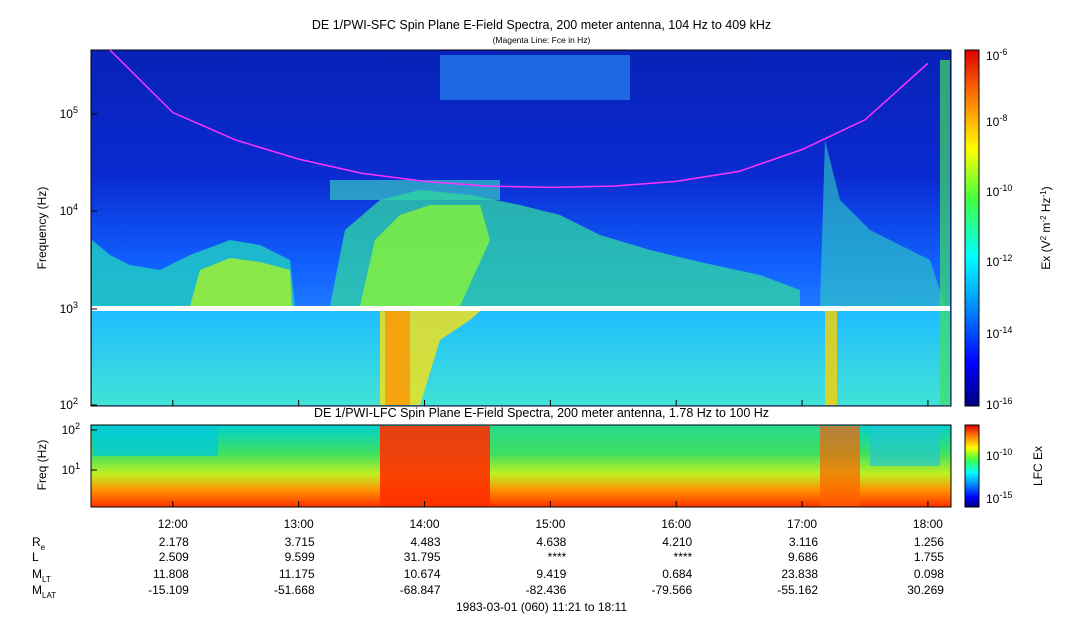 The image size is (1083, 620). Describe the element at coordinates (999, 455) in the screenshot. I see `lfc-cbar-tick-label: 10-10` at that location.